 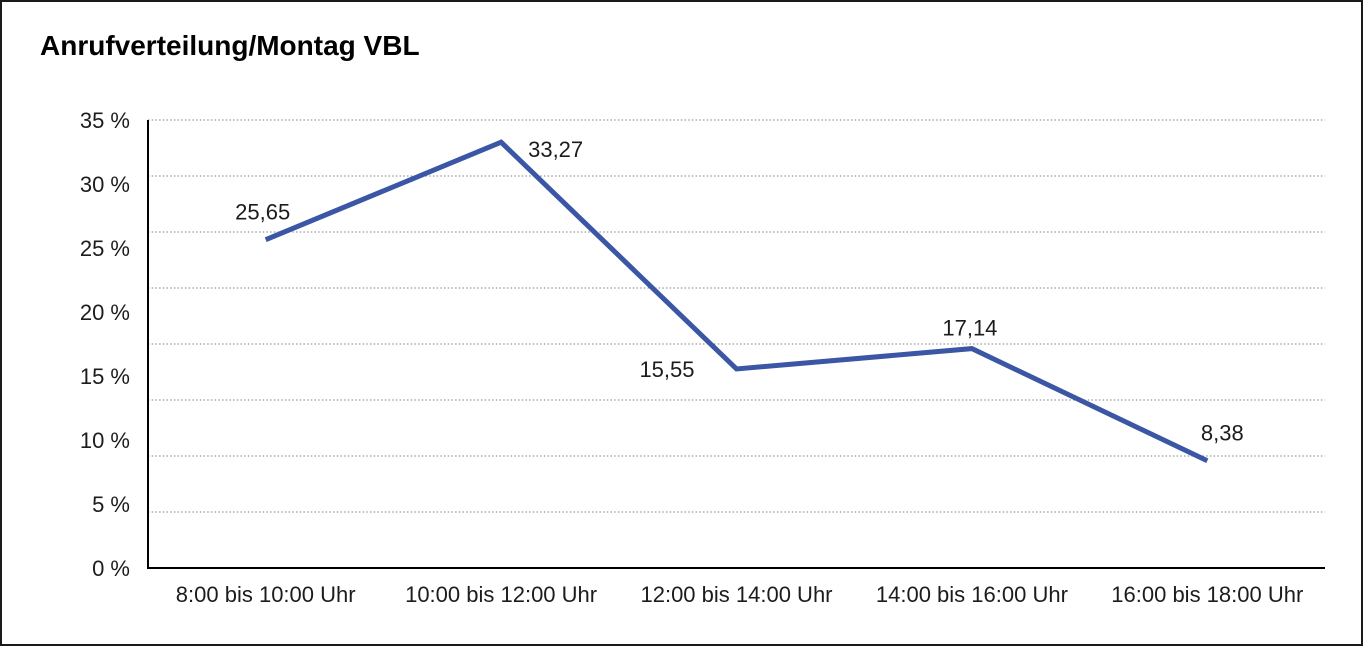 What do you see at coordinates (105, 440) in the screenshot?
I see `y-axis-tick-label: 10 %` at bounding box center [105, 440].